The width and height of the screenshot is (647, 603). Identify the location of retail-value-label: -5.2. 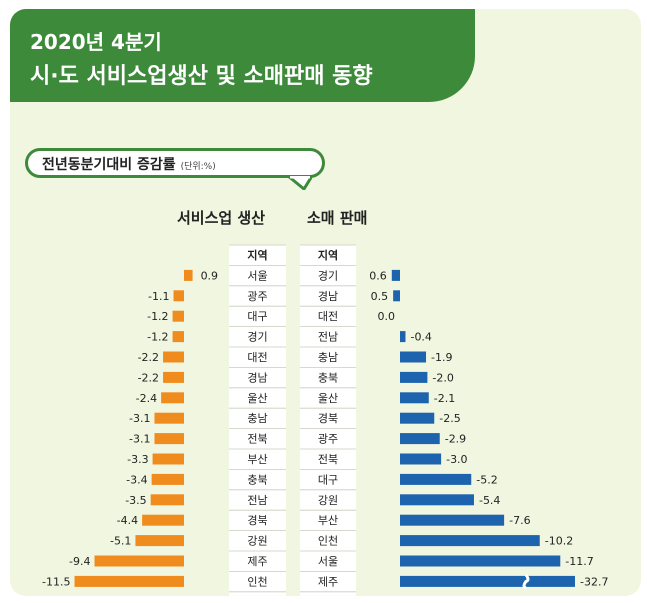
(486, 479).